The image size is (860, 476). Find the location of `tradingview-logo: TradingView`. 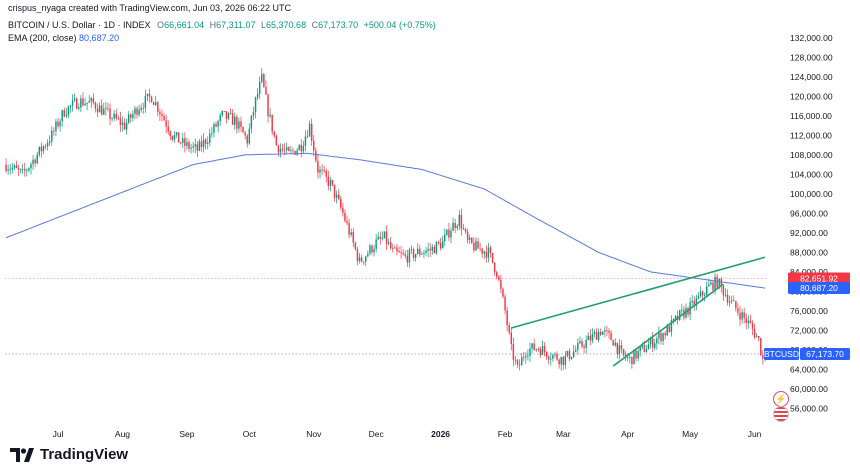

tradingview-logo: TradingView is located at coordinates (69, 454).